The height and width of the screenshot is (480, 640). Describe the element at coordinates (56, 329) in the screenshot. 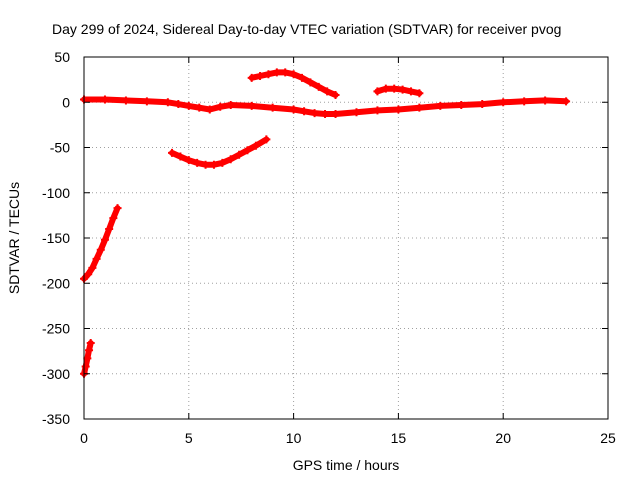

I see `y-tick-label: -250` at that location.